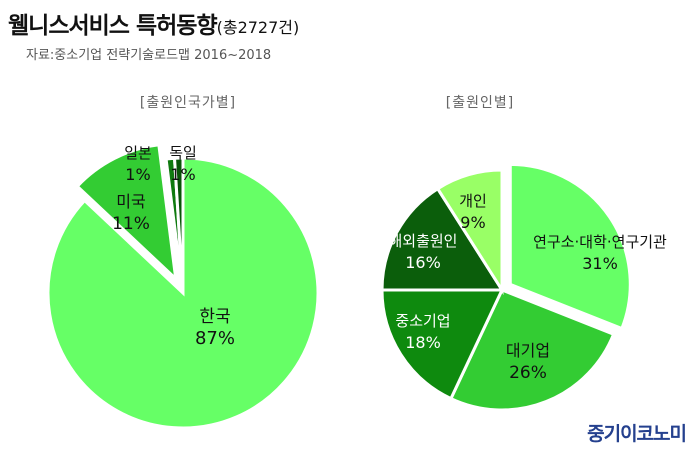 Image resolution: width=700 pixels, height=450 pixels. What do you see at coordinates (422, 241) in the screenshot?
I see `slice-label: 해외출원인` at bounding box center [422, 241].